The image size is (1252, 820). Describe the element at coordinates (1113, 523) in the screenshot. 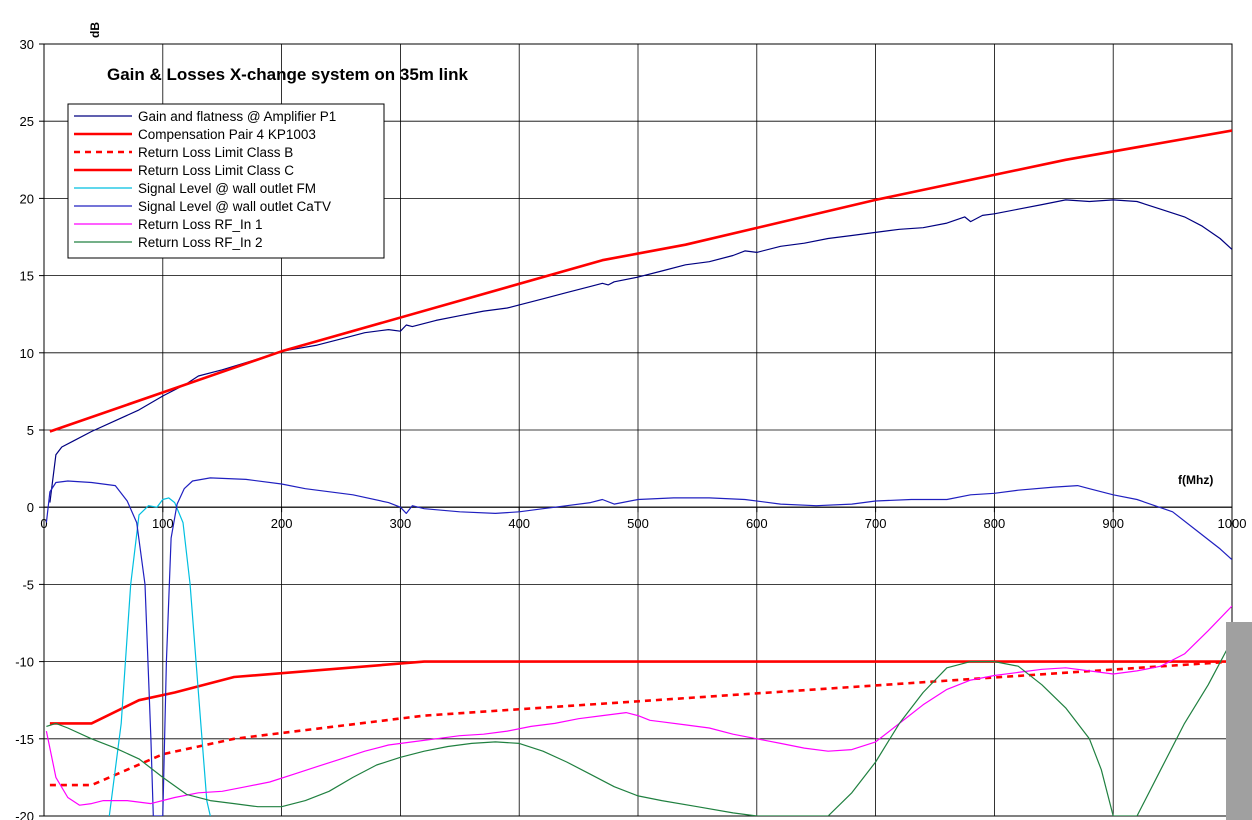

I see `x-tick-label: 900` at that location.